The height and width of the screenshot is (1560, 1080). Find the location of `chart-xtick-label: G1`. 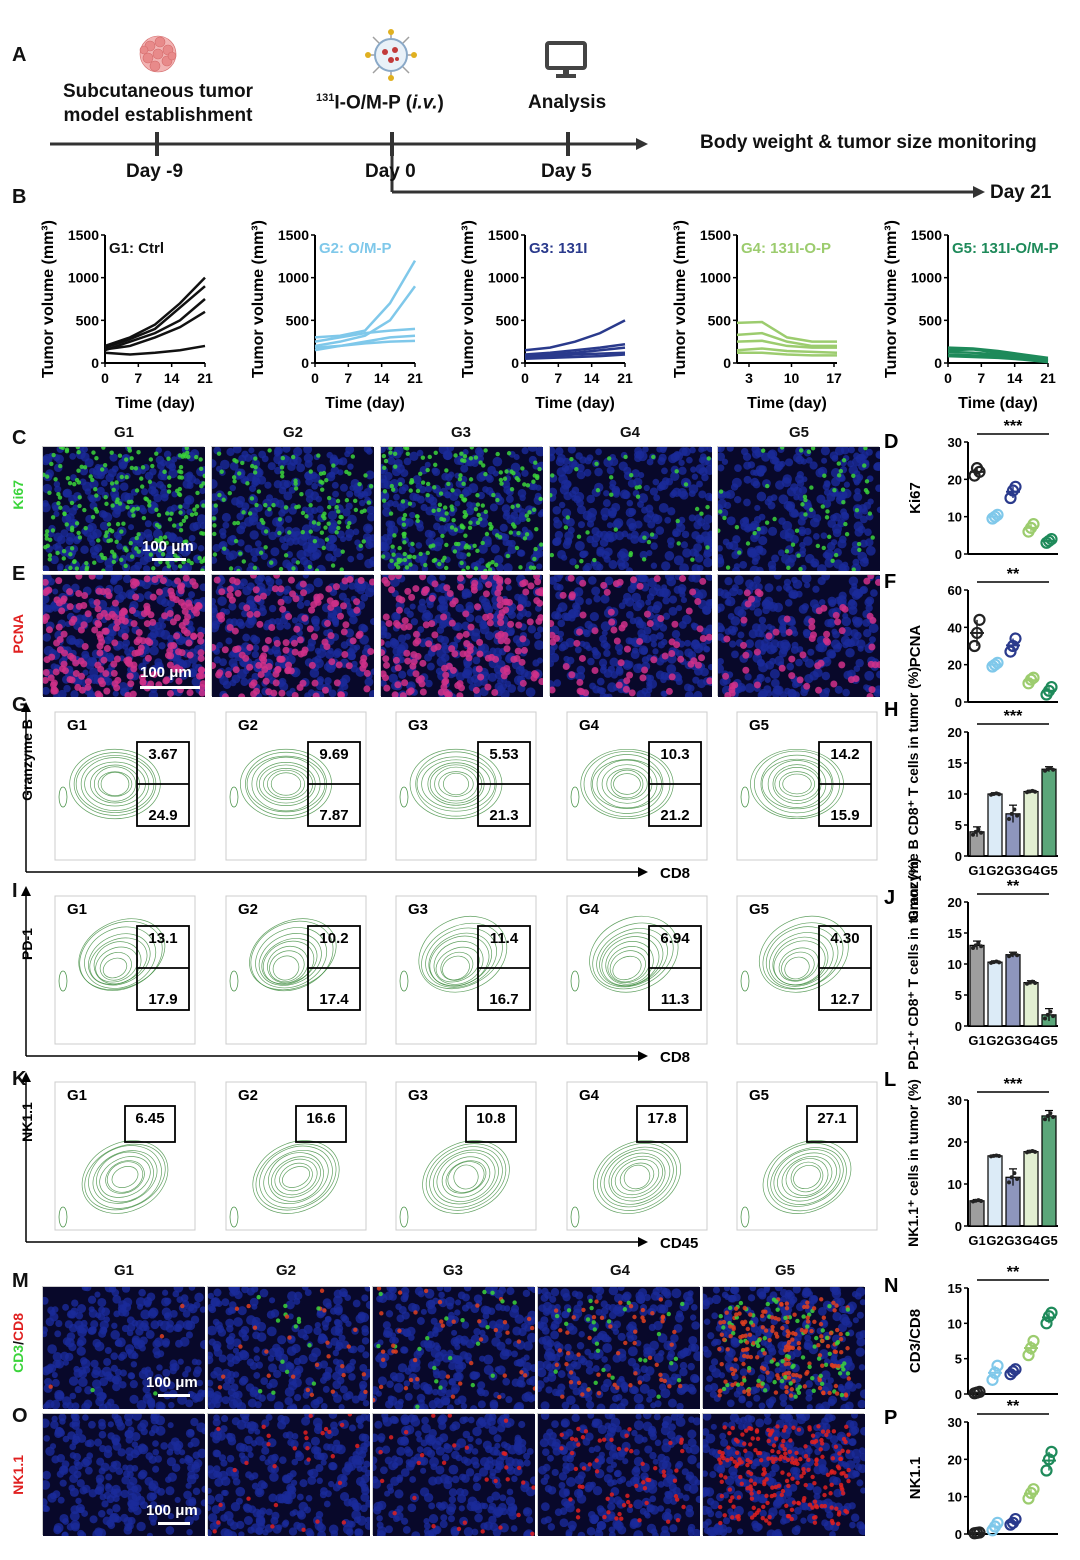

chart-xtick-label: G1 is located at coordinates (976, 870).